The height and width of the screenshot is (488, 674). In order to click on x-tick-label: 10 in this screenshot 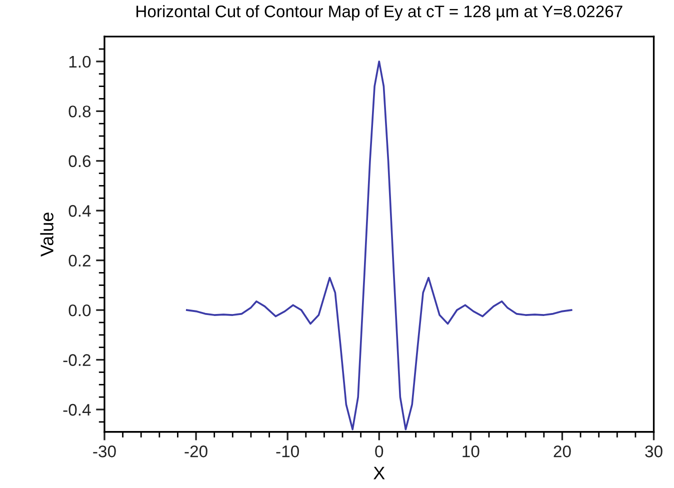, I will do `click(471, 452)`.